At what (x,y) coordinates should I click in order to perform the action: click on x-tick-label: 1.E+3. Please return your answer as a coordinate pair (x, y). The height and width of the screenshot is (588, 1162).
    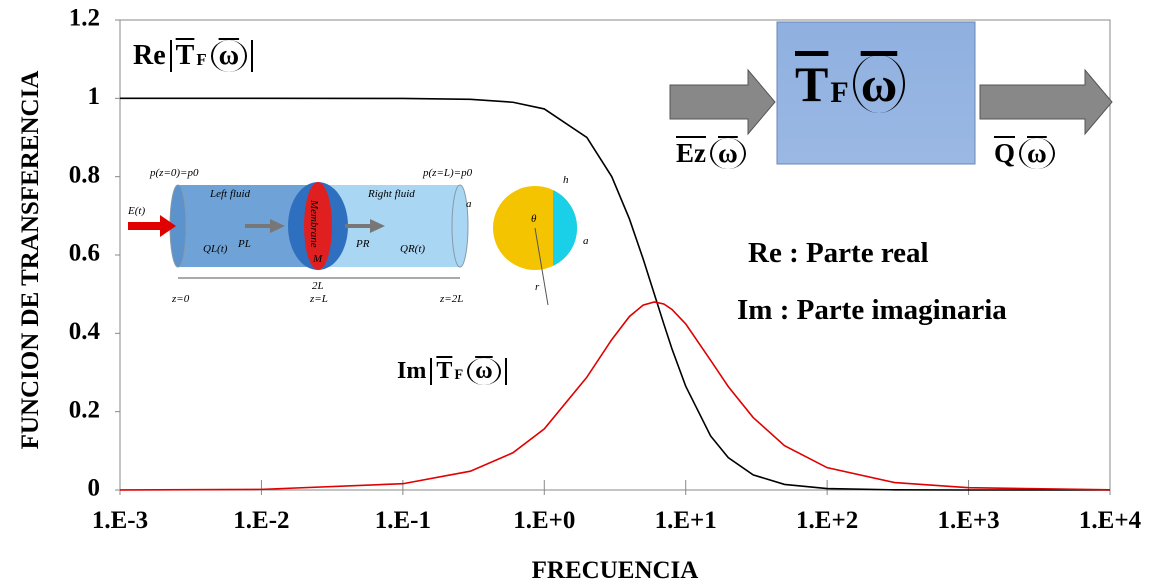
    Looking at the image, I should click on (968, 520).